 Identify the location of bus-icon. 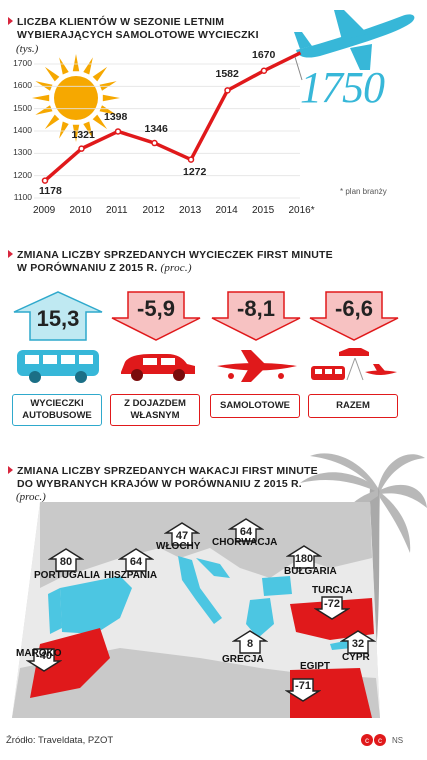
(58, 366).